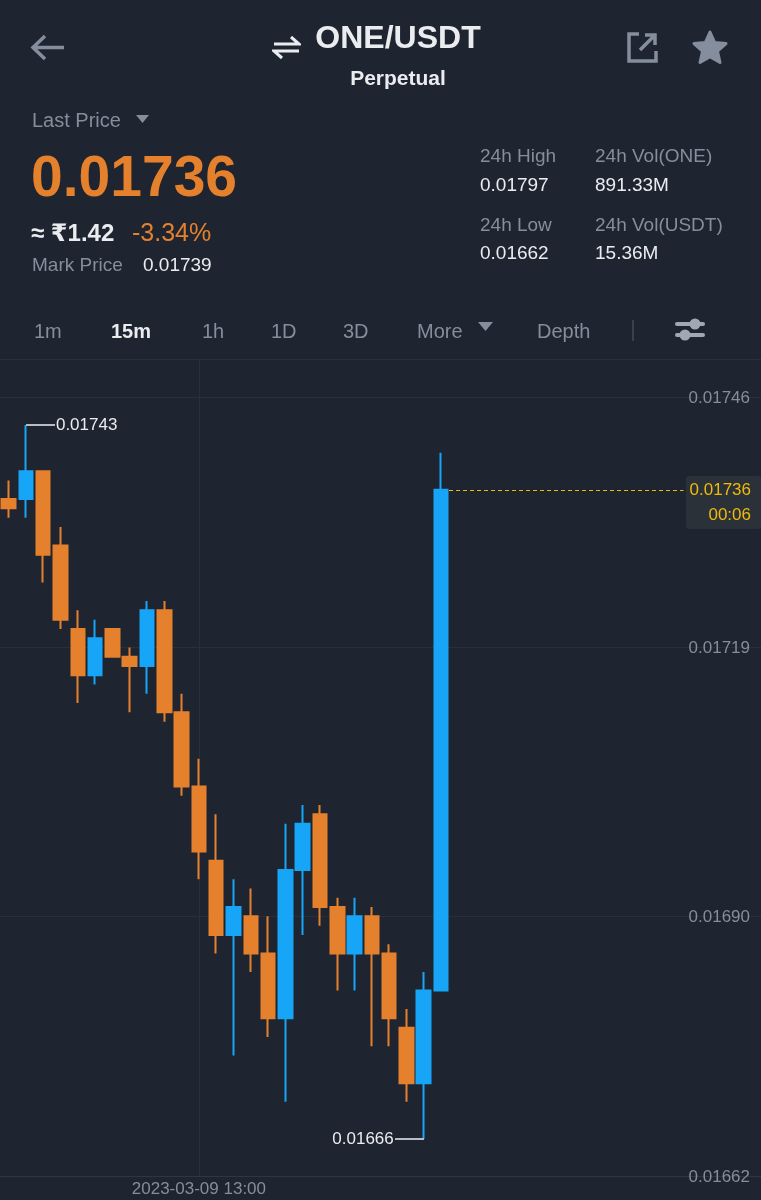  I want to click on text: ≈ ₹1.42, so click(73, 232).